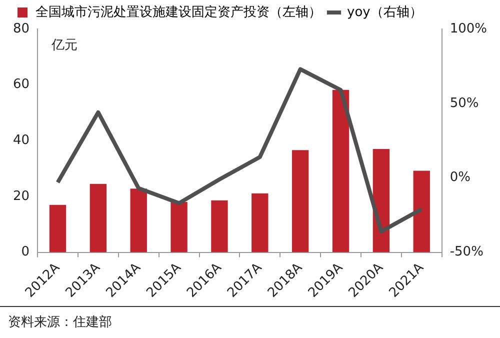 The image size is (500, 338). Describe the element at coordinates (64, 45) in the screenshot. I see `y-axis-title: 亿元` at that location.